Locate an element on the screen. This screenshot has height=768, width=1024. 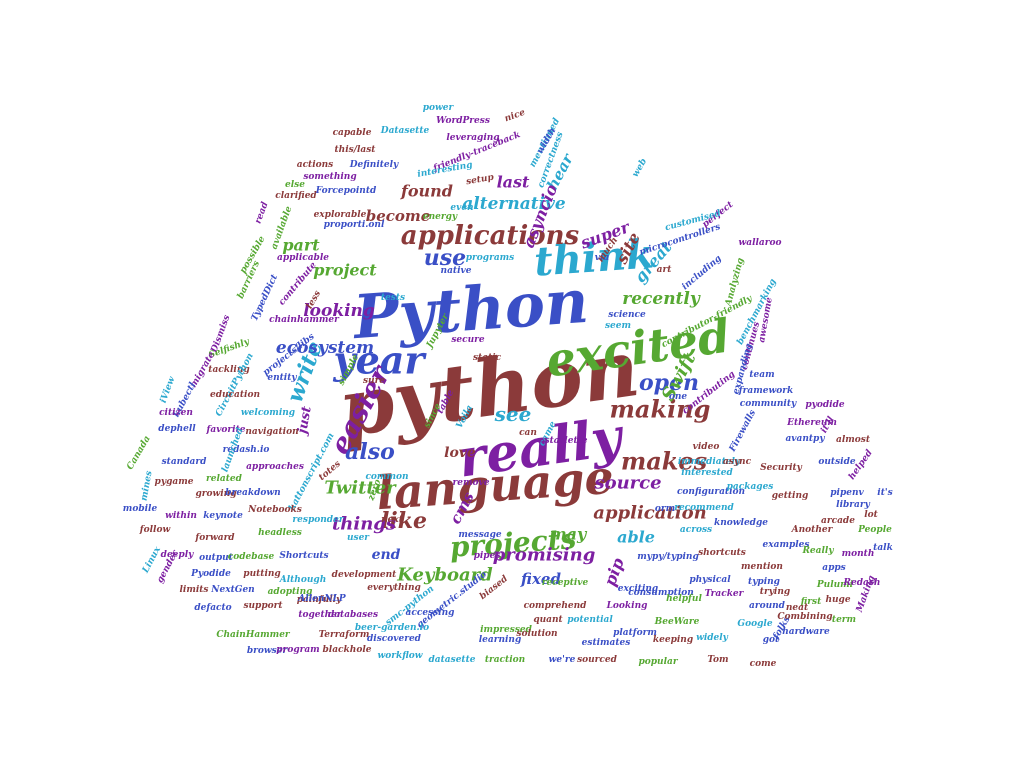
cloud-word: art is located at coordinates (665, 270).